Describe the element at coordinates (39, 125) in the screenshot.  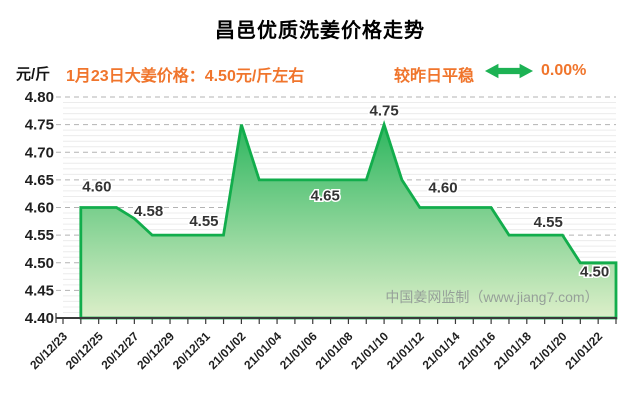
I see `y-tick-label: 4.75` at that location.